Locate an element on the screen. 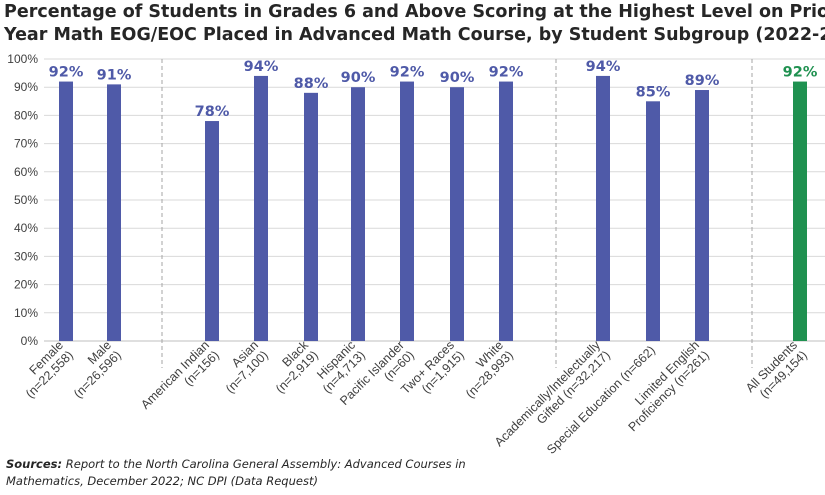 The image size is (825, 495). bar-value-label: 91% is located at coordinates (114, 75).